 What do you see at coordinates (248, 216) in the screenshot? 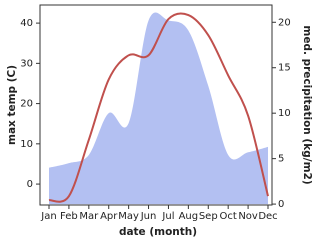
I see `x-tick-label: Nov` at bounding box center [248, 216].